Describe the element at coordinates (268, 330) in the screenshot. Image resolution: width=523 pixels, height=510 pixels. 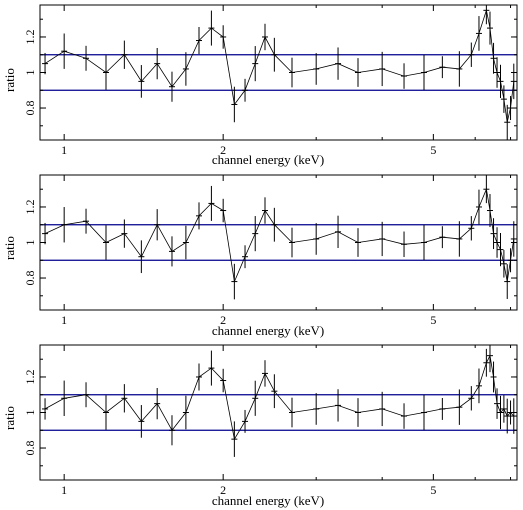
I see `x-axis-label-2: channel energy (keV)` at that location.